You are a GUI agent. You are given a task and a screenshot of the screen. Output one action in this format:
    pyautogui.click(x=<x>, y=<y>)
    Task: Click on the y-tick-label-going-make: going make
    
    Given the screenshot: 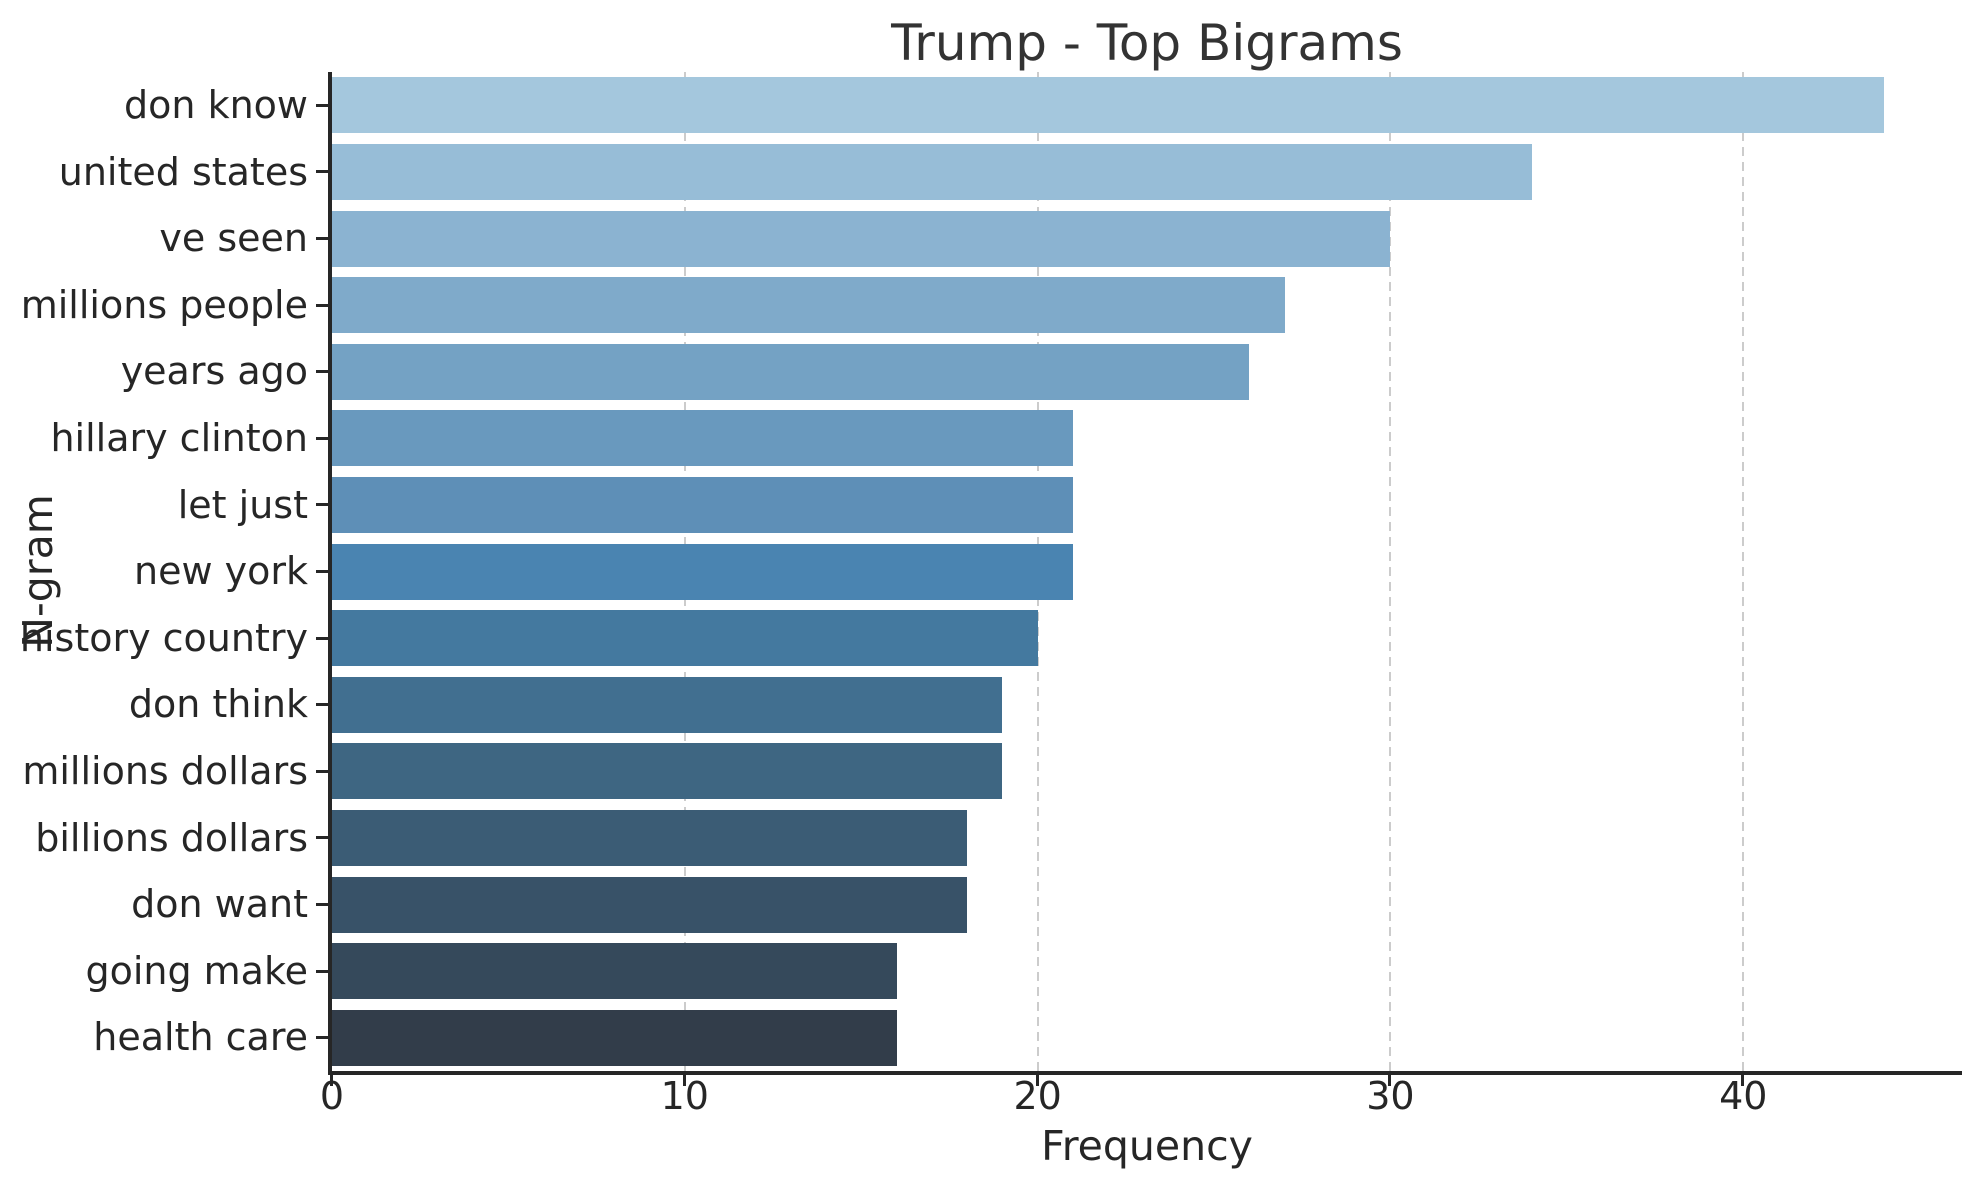 What is the action you would take?
    pyautogui.click(x=196, y=970)
    